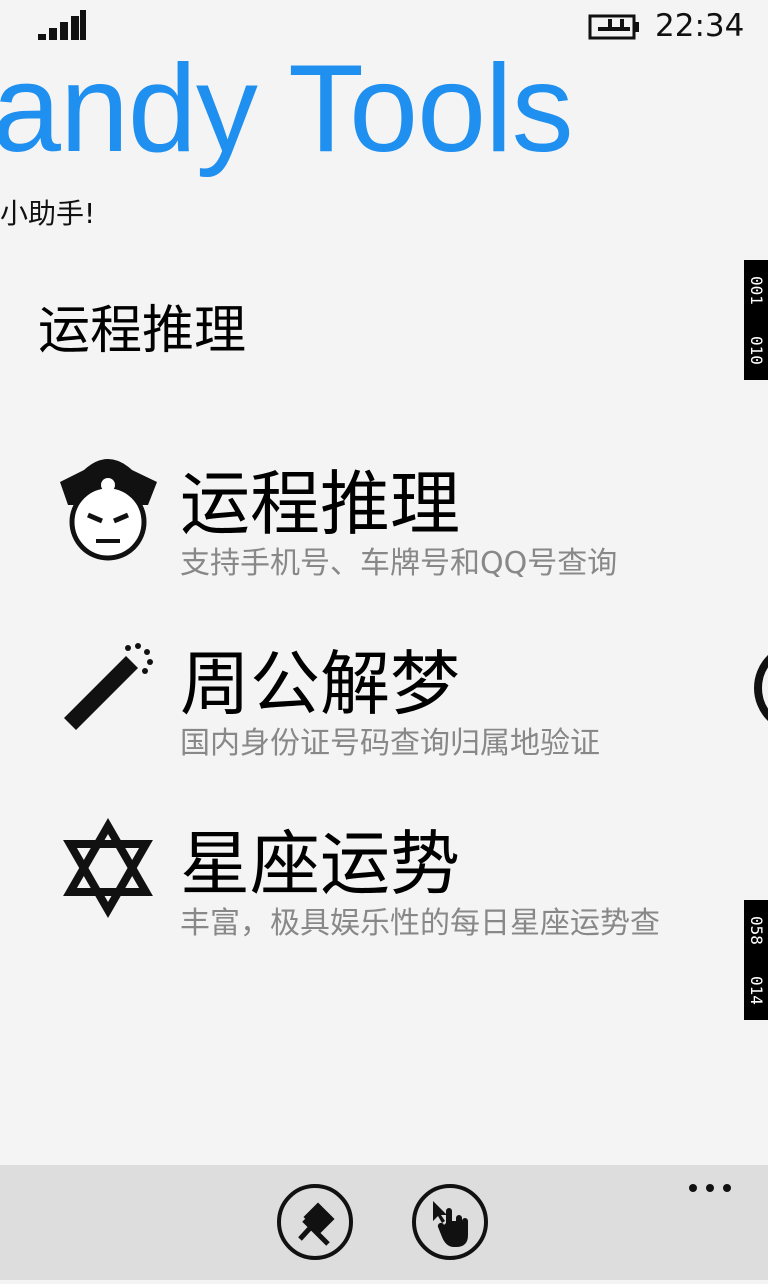 The image size is (768, 1284). I want to click on battery-icon, so click(613, 27).